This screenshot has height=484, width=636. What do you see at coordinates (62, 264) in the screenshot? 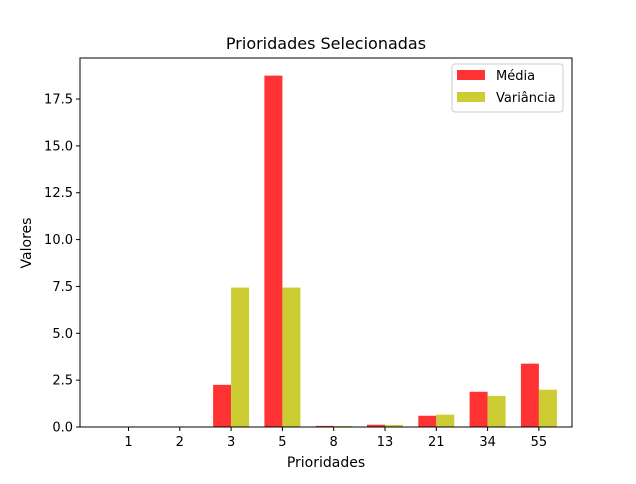
I see `y-axis: 0.0 2.5 5.0 7.5 10.0 12.5 15.0 17.5` at bounding box center [62, 264].